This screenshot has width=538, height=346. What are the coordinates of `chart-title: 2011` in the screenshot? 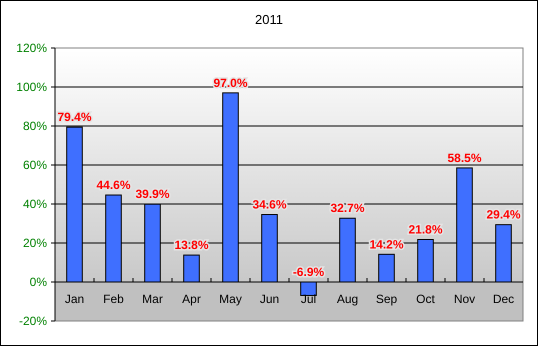 It's located at (269, 19).